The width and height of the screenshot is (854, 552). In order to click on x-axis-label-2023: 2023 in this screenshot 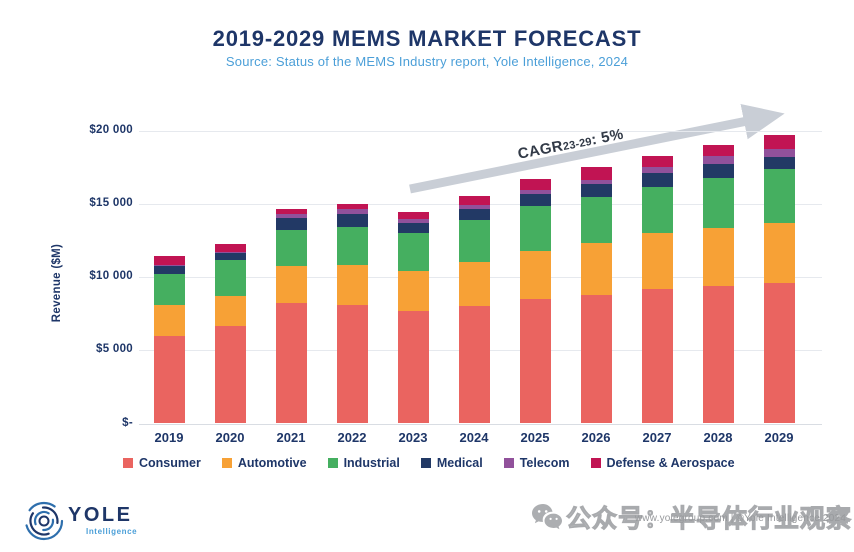, I will do `click(413, 437)`.